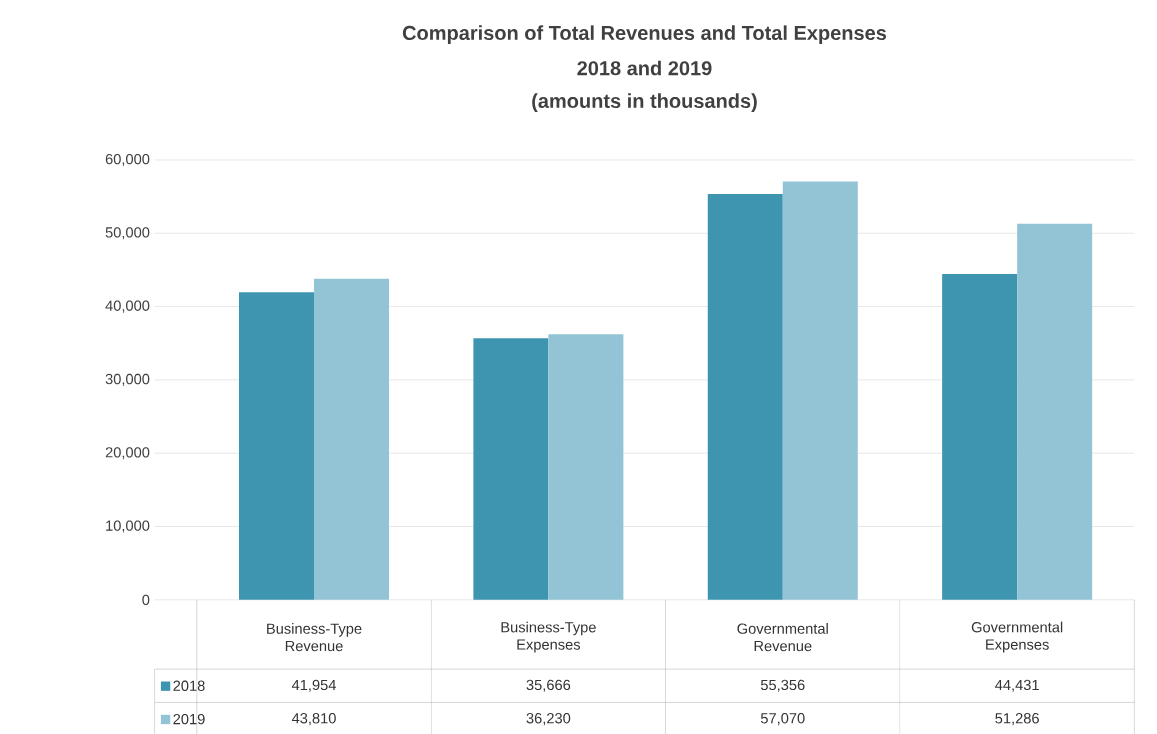 The image size is (1157, 734). Describe the element at coordinates (189, 685) in the screenshot. I see `legend-label: 2018` at that location.